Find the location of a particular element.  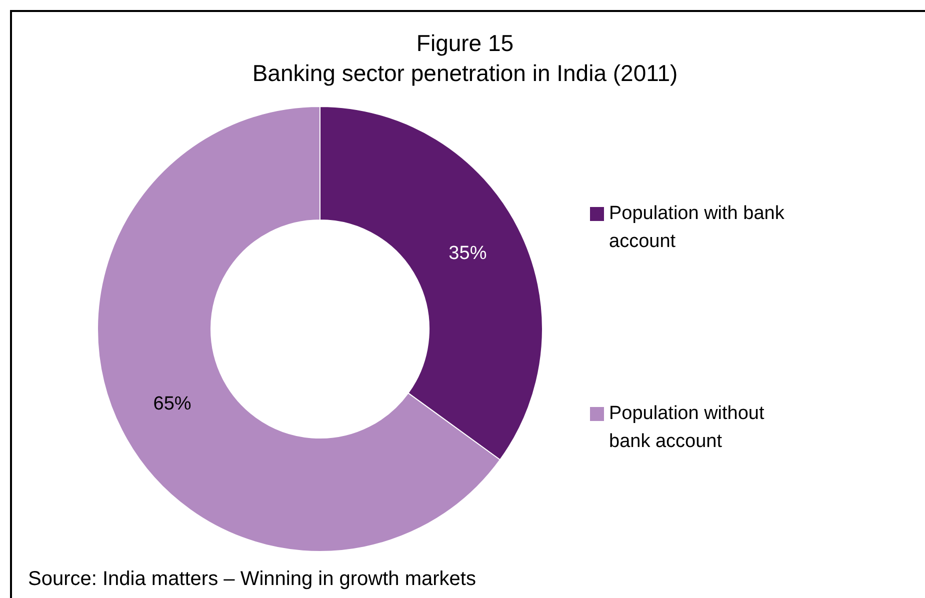

data-label: 35% is located at coordinates (467, 253).